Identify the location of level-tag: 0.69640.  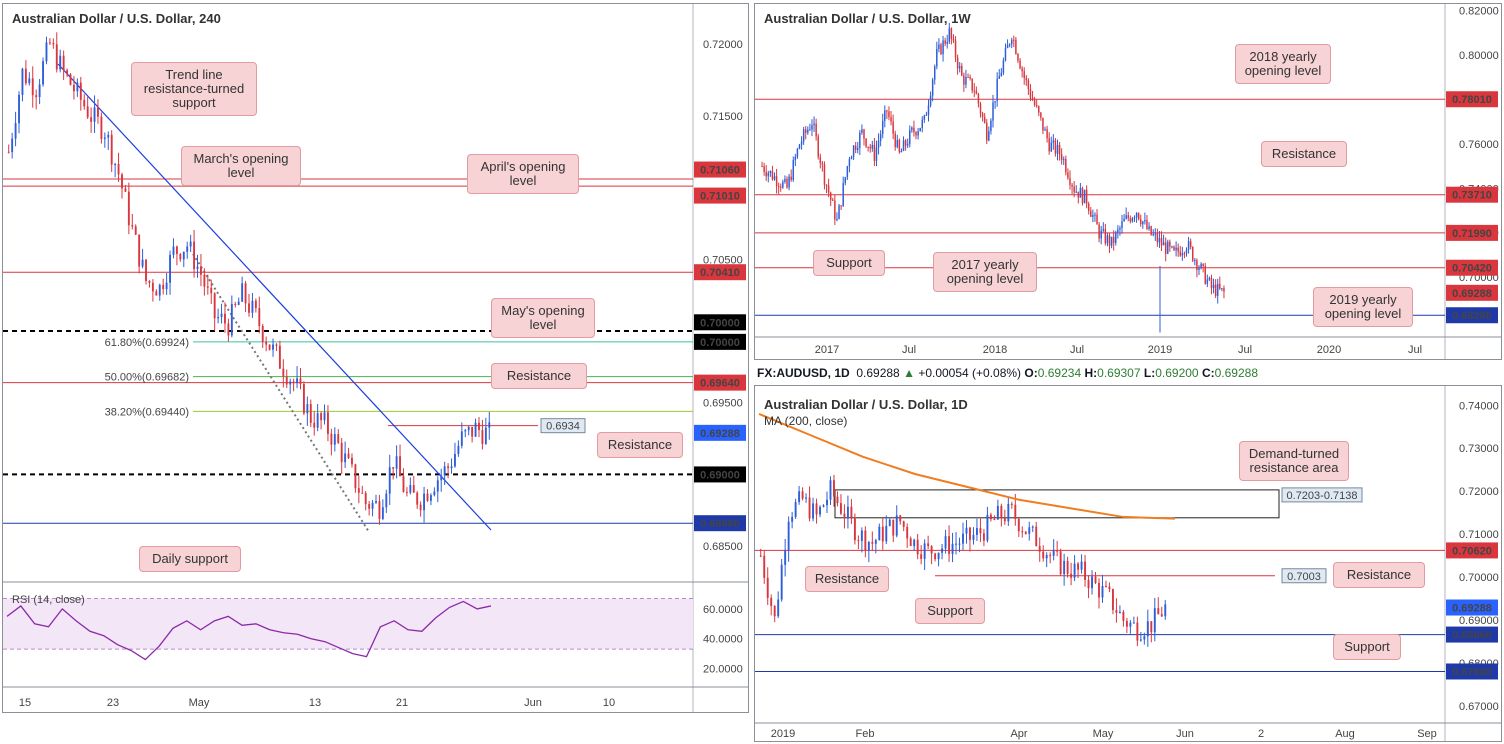
(720, 384).